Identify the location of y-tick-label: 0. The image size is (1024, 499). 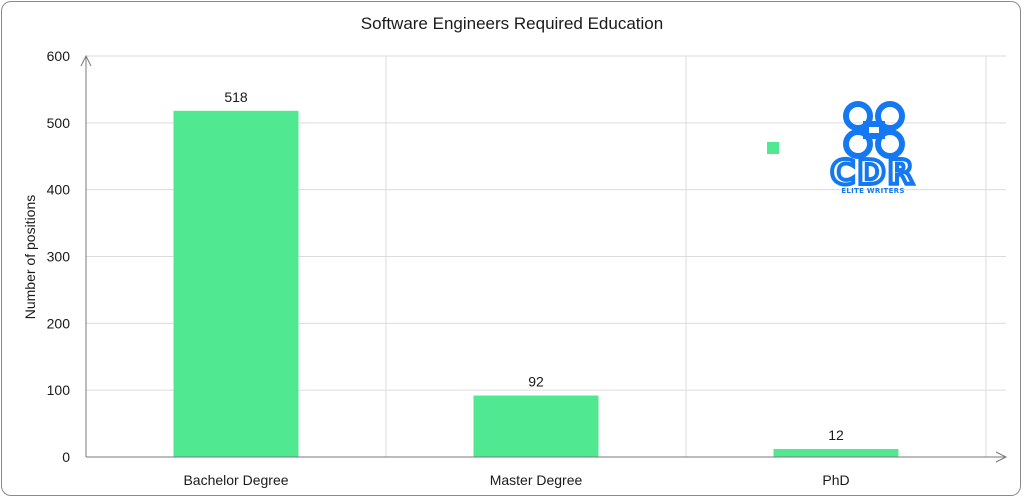
(66, 457).